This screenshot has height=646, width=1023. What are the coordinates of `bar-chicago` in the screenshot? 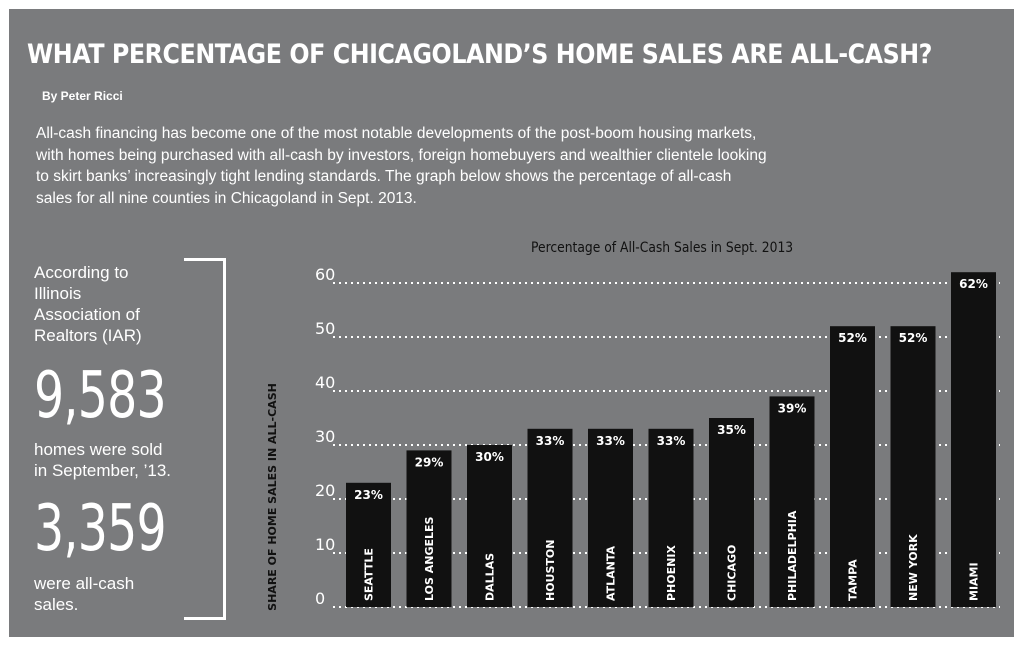 It's located at (731, 512).